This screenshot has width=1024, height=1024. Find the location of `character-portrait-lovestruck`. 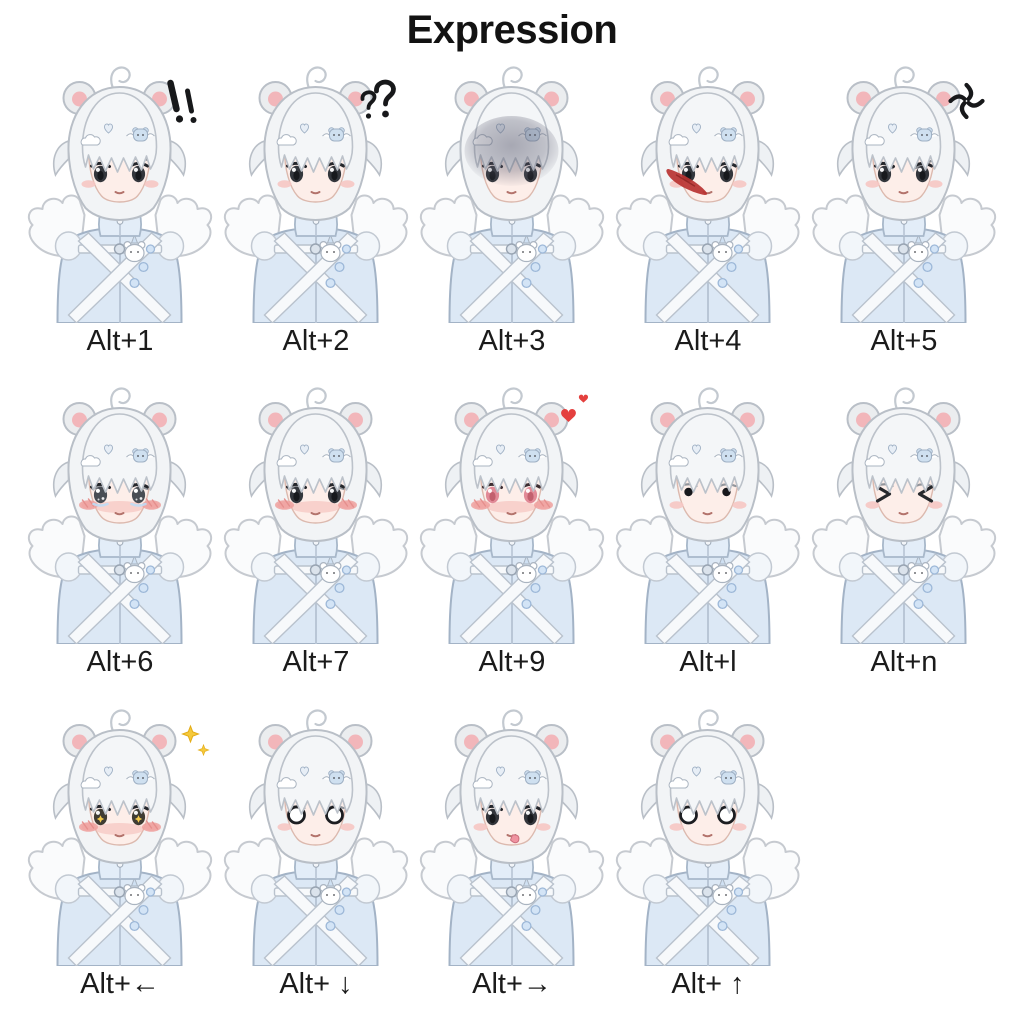

character-portrait-lovestruck is located at coordinates (512, 516).